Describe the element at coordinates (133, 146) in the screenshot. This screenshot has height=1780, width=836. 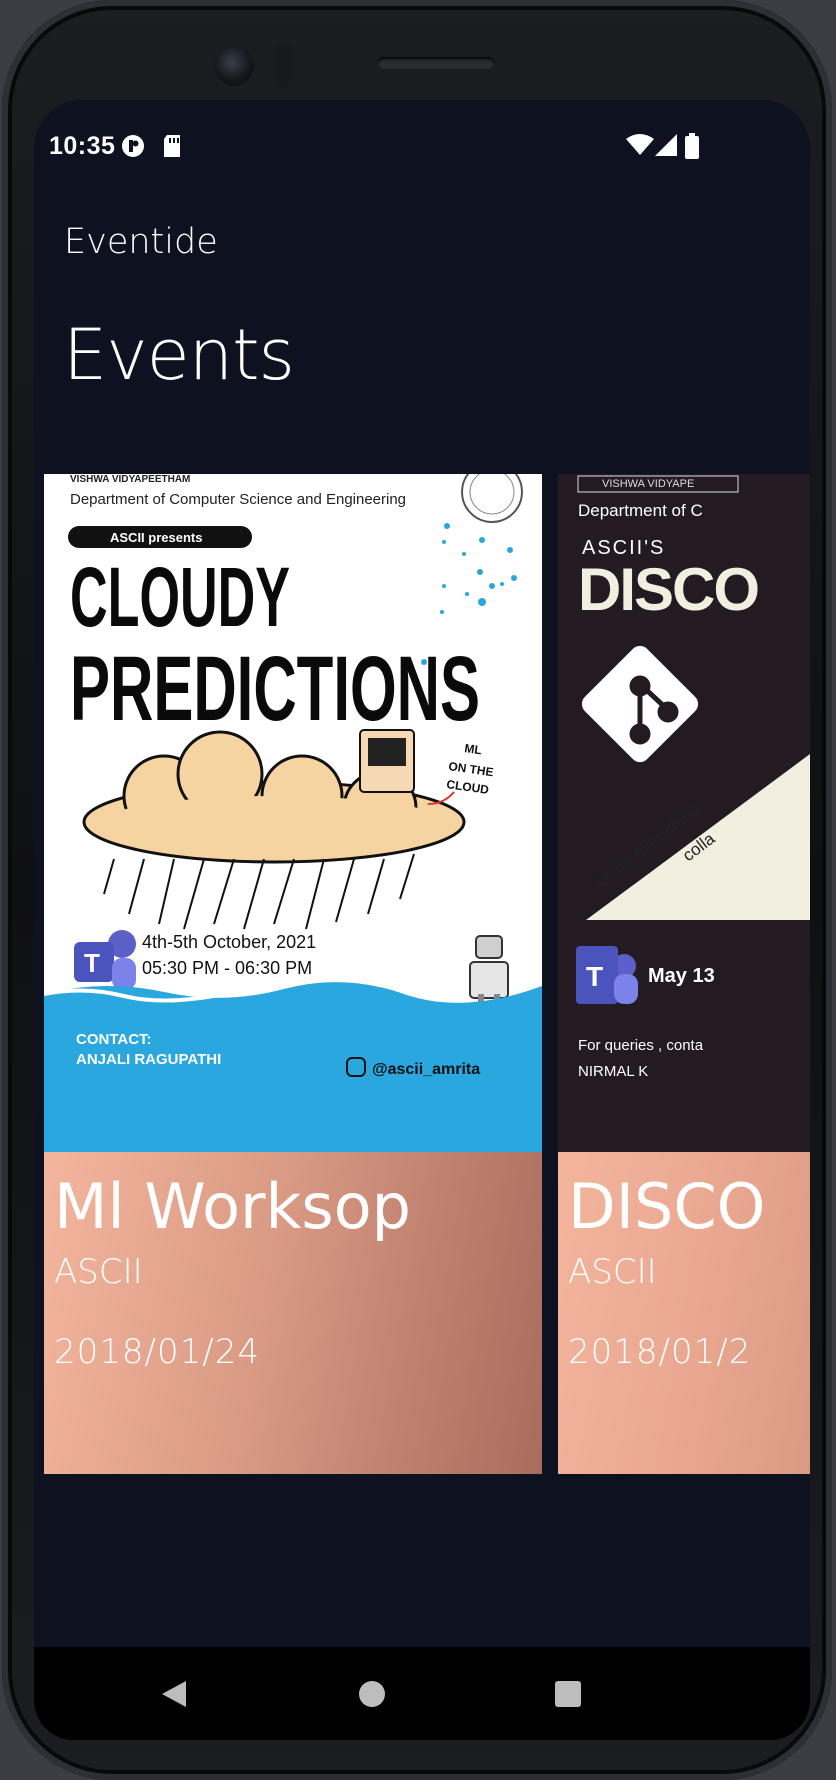
I see `data-saver-icon` at that location.